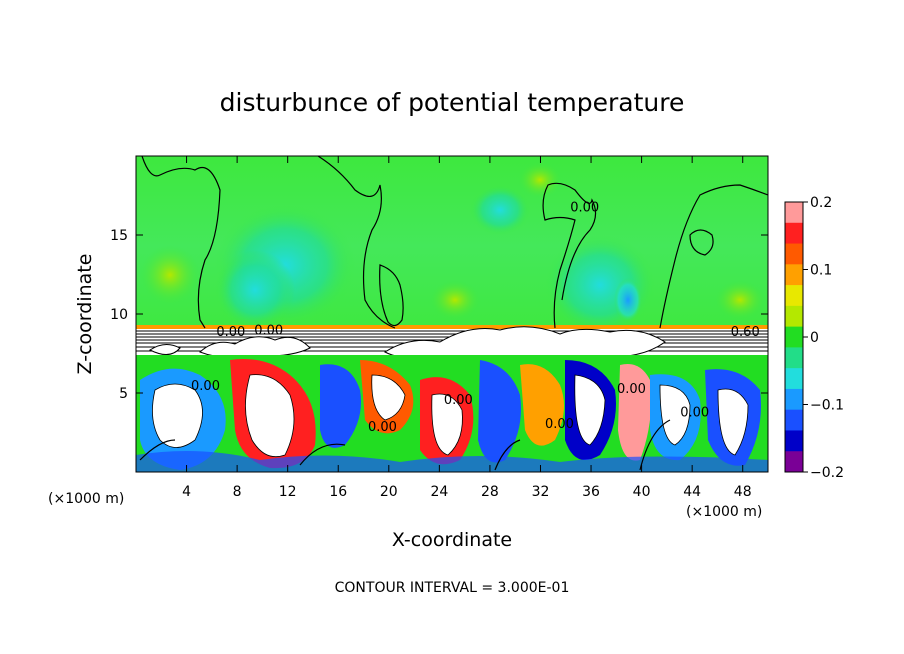  I want to click on x-tick-label: 32, so click(541, 492).